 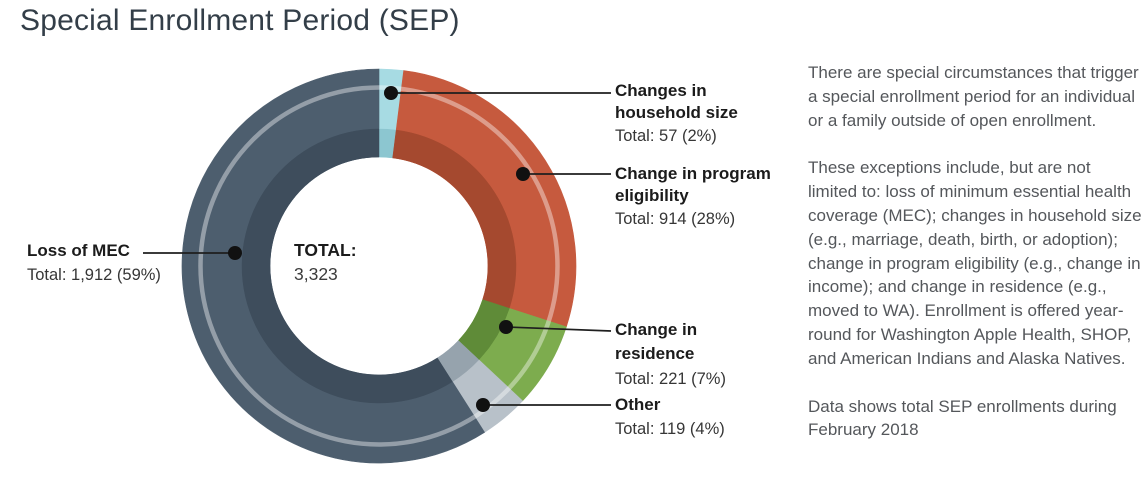 What do you see at coordinates (693, 184) in the screenshot?
I see `callout-label: Change in program eligibility` at bounding box center [693, 184].